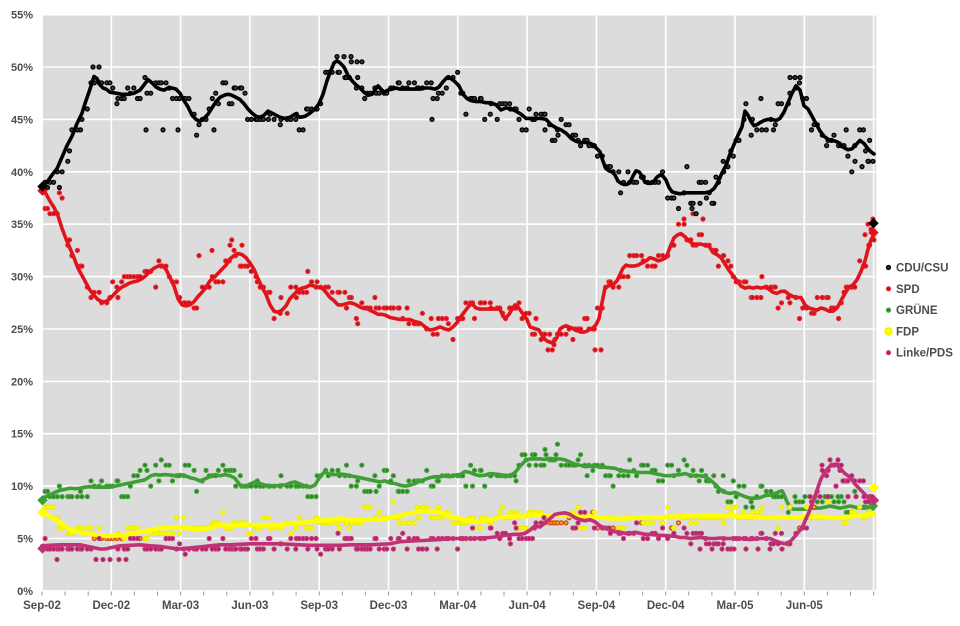  Describe the element at coordinates (22, 68) in the screenshot. I see `svg-text: 50%` at that location.